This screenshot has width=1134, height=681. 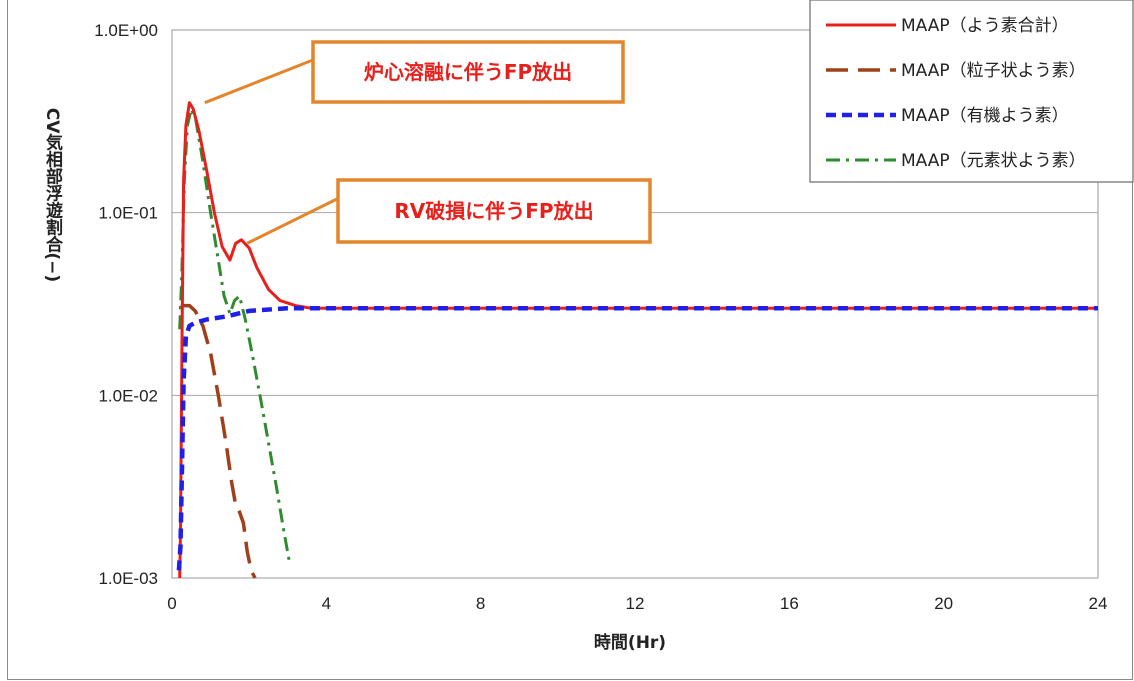 I want to click on legend-label-3: MAAP（有機よう素）, so click(x=985, y=116).